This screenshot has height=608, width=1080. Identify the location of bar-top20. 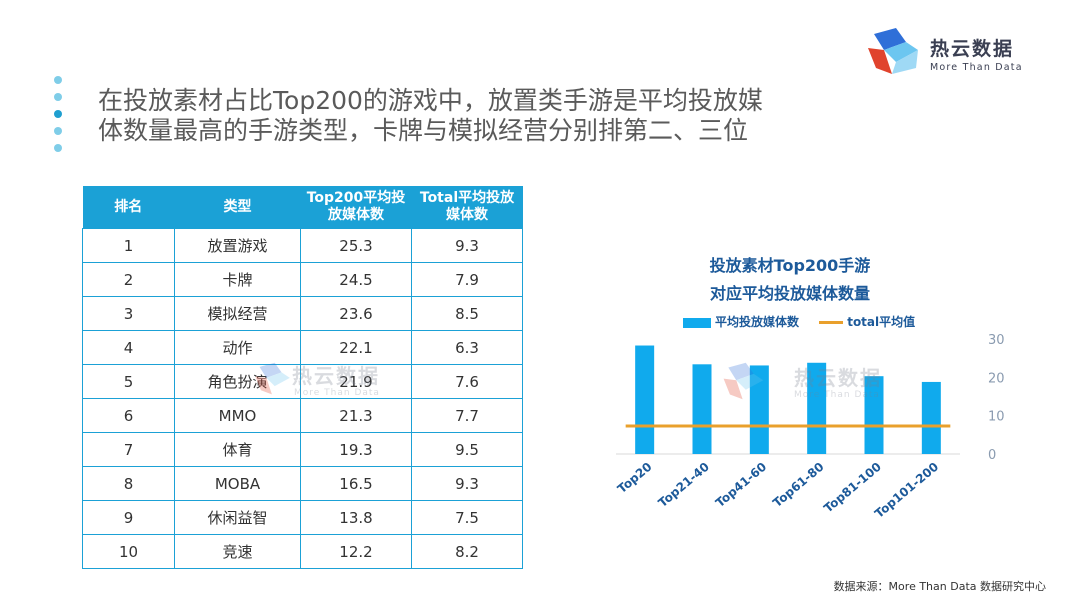
(645, 399).